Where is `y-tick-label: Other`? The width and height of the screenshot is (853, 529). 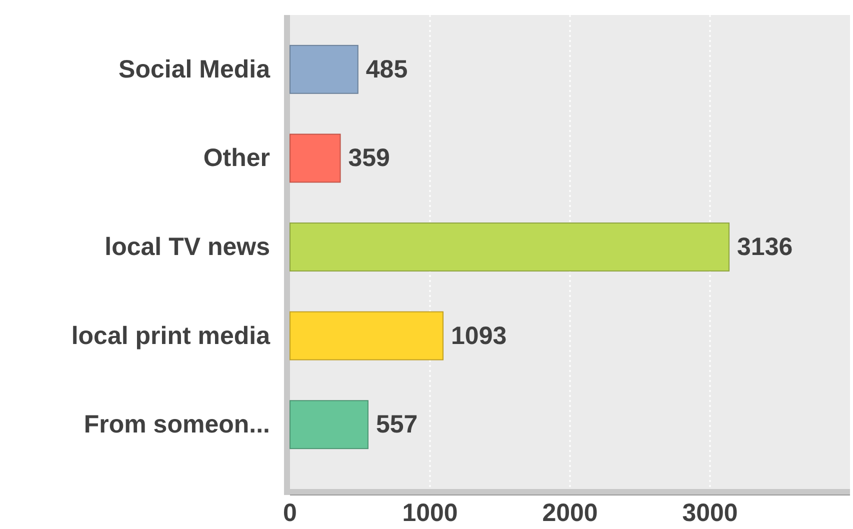
y-tick-label: Other is located at coordinates (236, 158).